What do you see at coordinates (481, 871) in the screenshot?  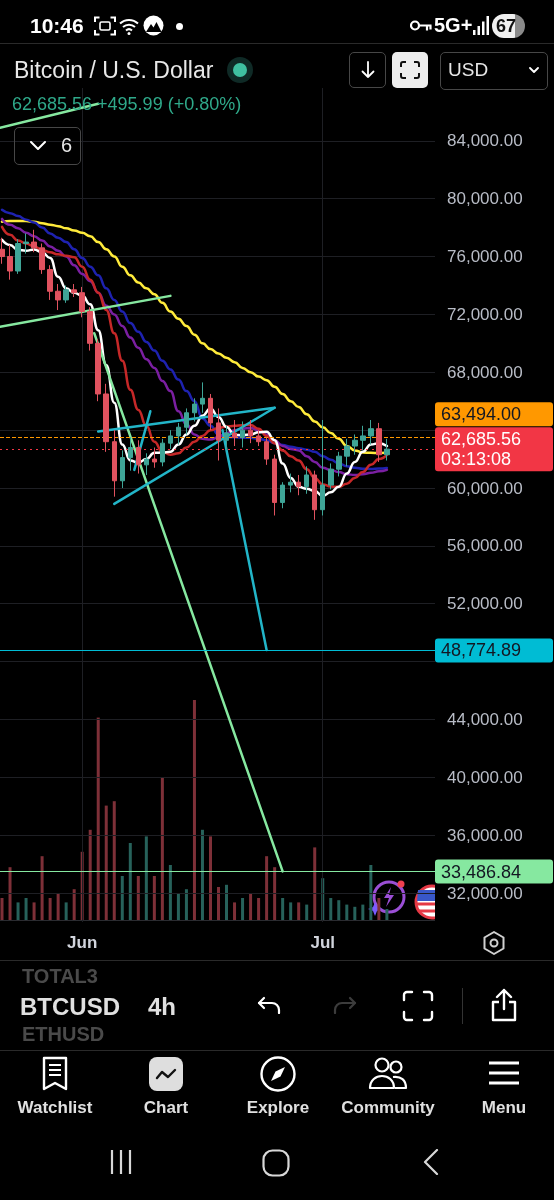 I see `ref-line-label: 33,486.84` at bounding box center [481, 871].